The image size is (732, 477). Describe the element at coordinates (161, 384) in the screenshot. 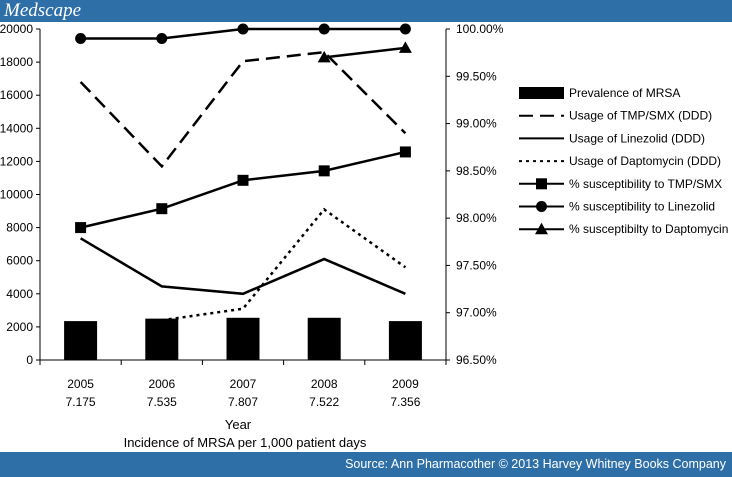

I see `x-tick-label: 2006` at that location.